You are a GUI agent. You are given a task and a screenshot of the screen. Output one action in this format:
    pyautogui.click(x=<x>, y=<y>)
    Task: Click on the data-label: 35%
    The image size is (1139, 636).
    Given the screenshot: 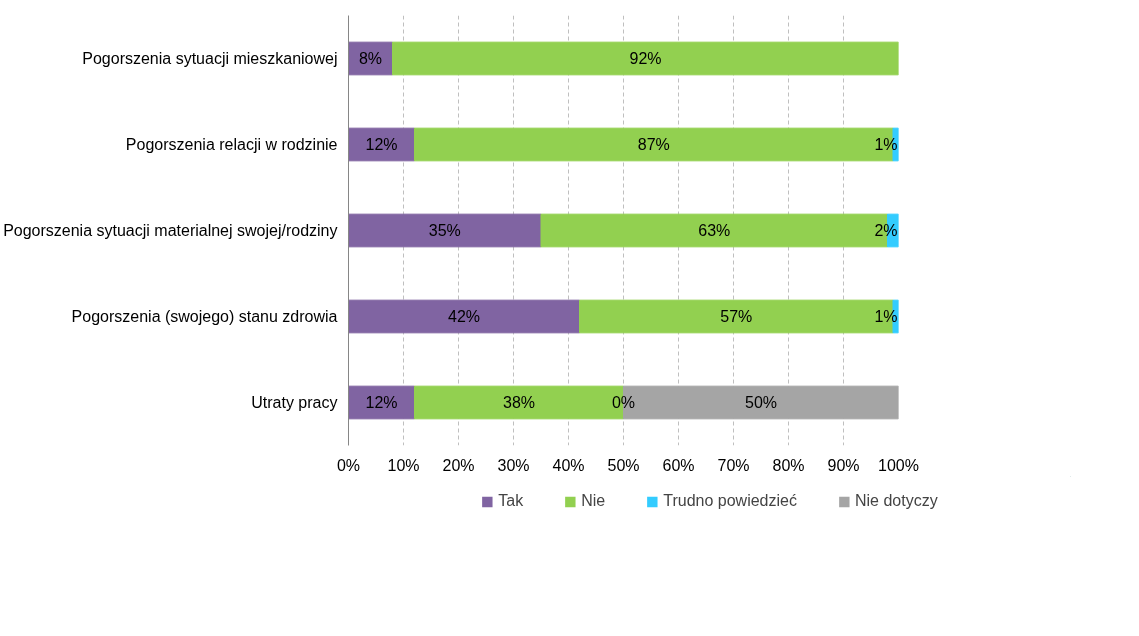 What is the action you would take?
    pyautogui.click(x=444, y=230)
    